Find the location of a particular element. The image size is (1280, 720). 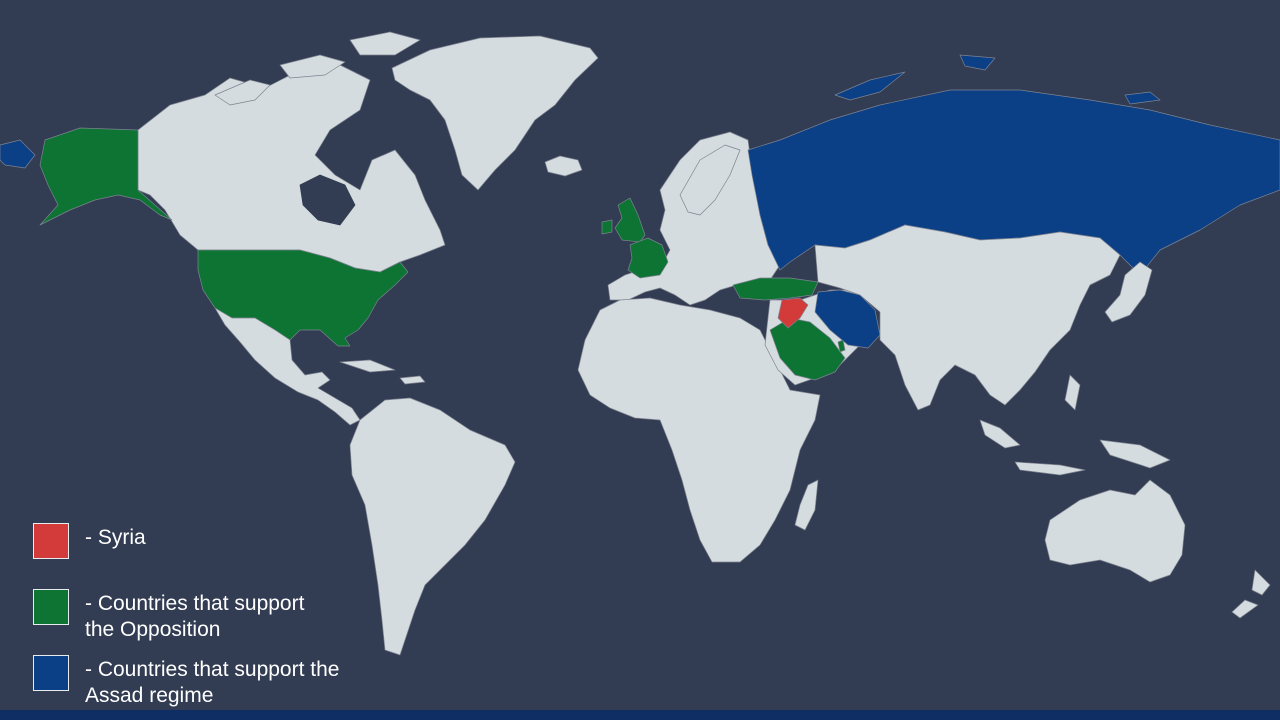

legend-item-syria: - Syria is located at coordinates (223, 556).